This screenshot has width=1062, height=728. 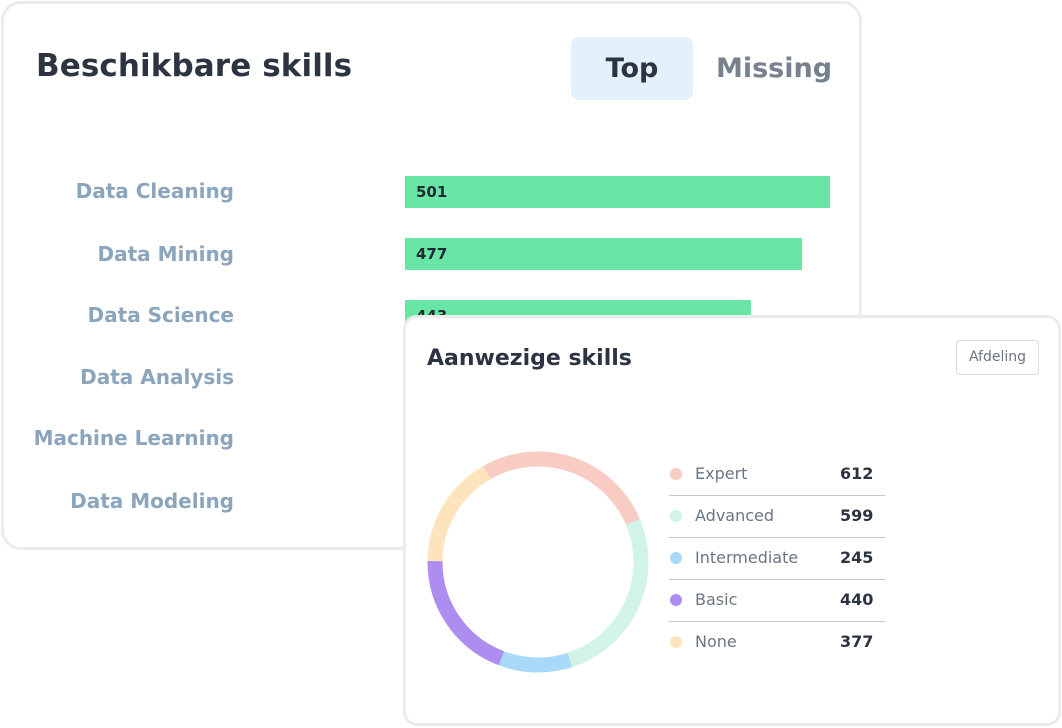 I want to click on skill-label-data-mining: Data Mining, so click(x=165, y=254).